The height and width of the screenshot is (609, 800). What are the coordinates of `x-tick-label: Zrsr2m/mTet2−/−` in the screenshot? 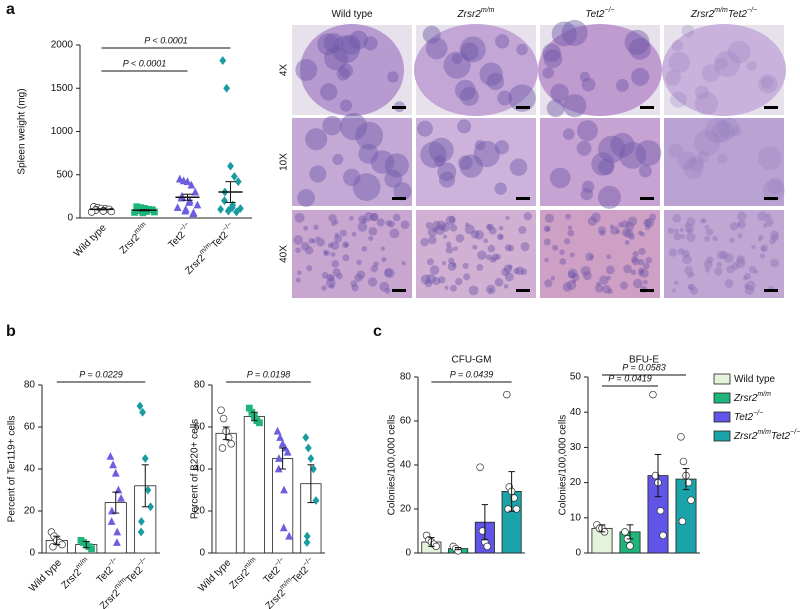 It's located at (124, 582).